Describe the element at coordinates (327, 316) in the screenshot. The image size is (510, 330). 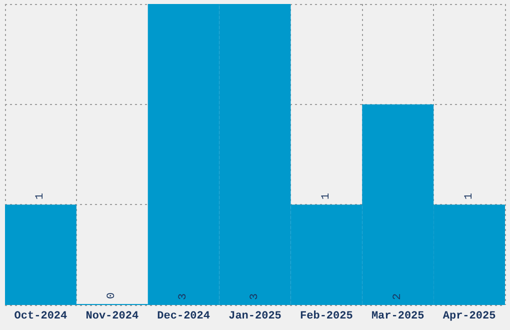
I see `x-tick-label: Feb-2025` at that location.